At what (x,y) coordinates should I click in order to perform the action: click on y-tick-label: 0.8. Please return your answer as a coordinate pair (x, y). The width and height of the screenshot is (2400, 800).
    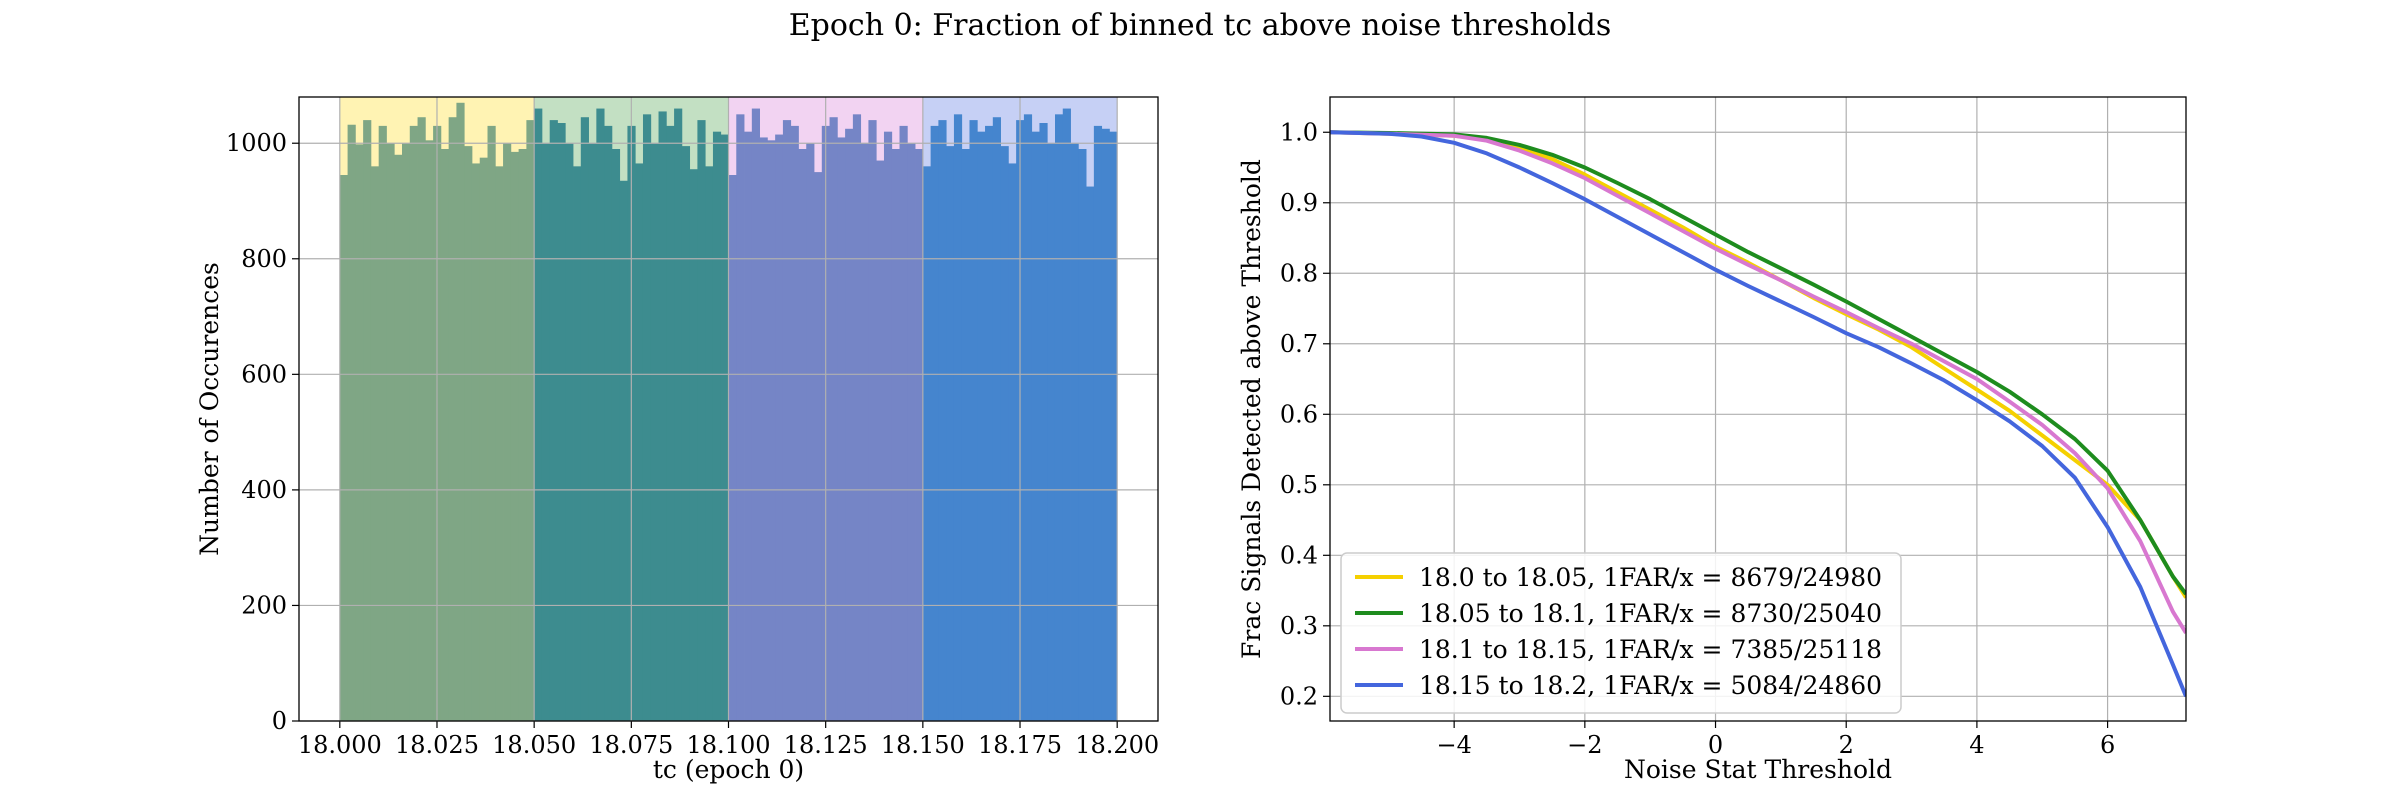
    Looking at the image, I should click on (1299, 273).